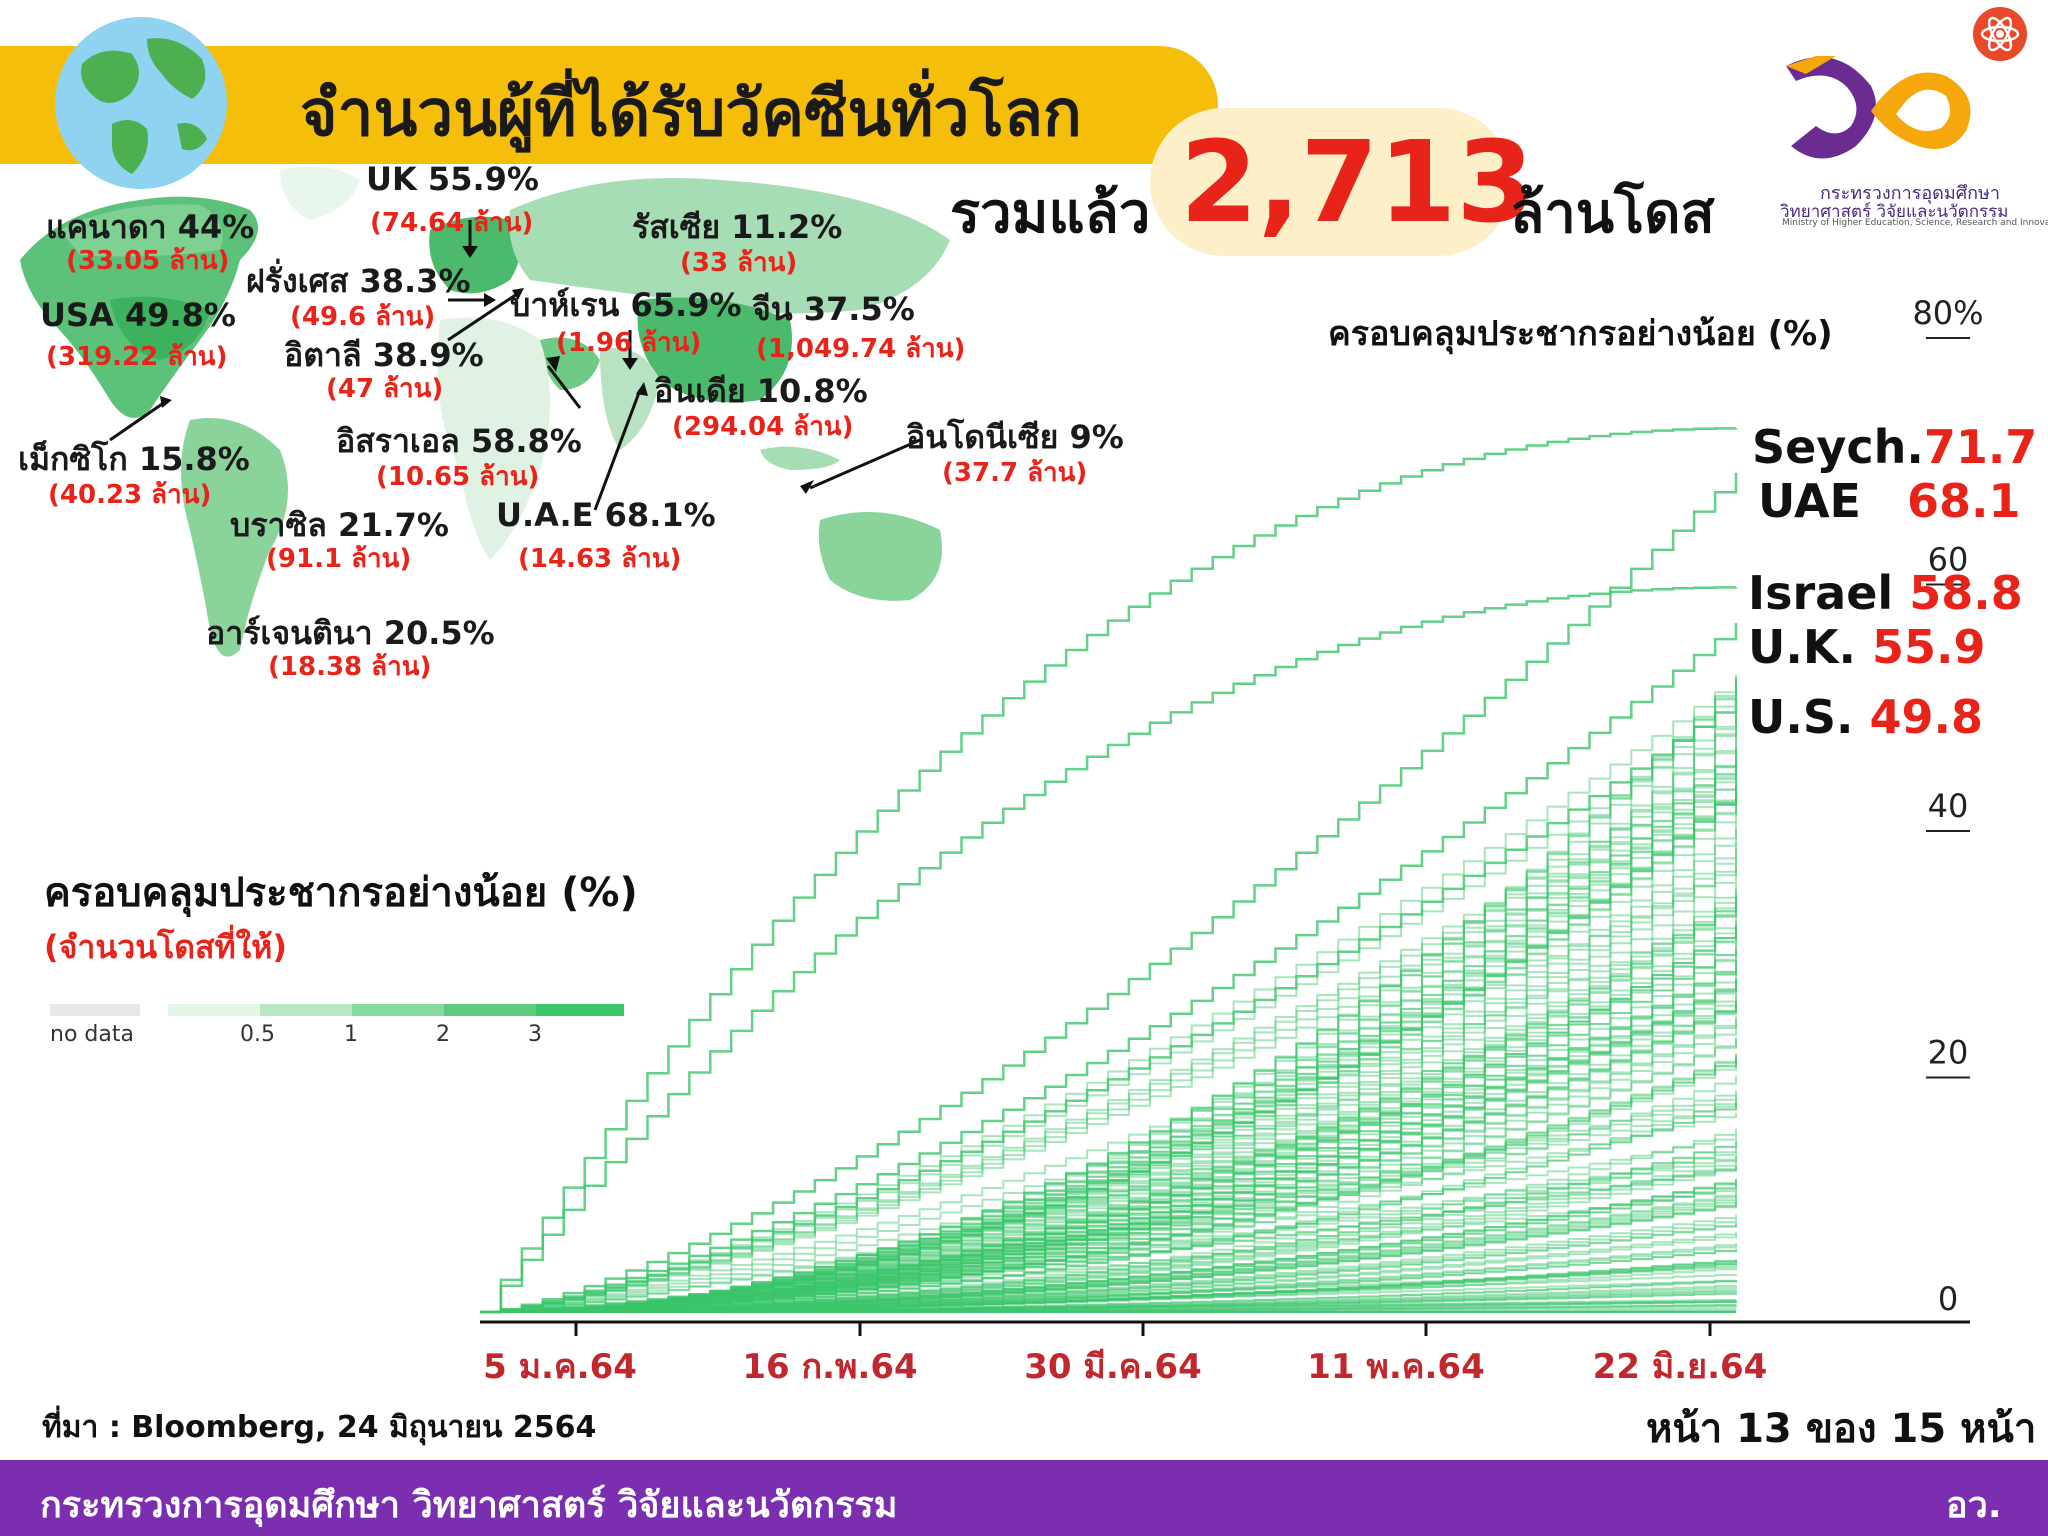 The height and width of the screenshot is (1536, 2048). What do you see at coordinates (737, 227) in the screenshot?
I see `map-label-russia: รัสเซีย 11.2%` at bounding box center [737, 227].